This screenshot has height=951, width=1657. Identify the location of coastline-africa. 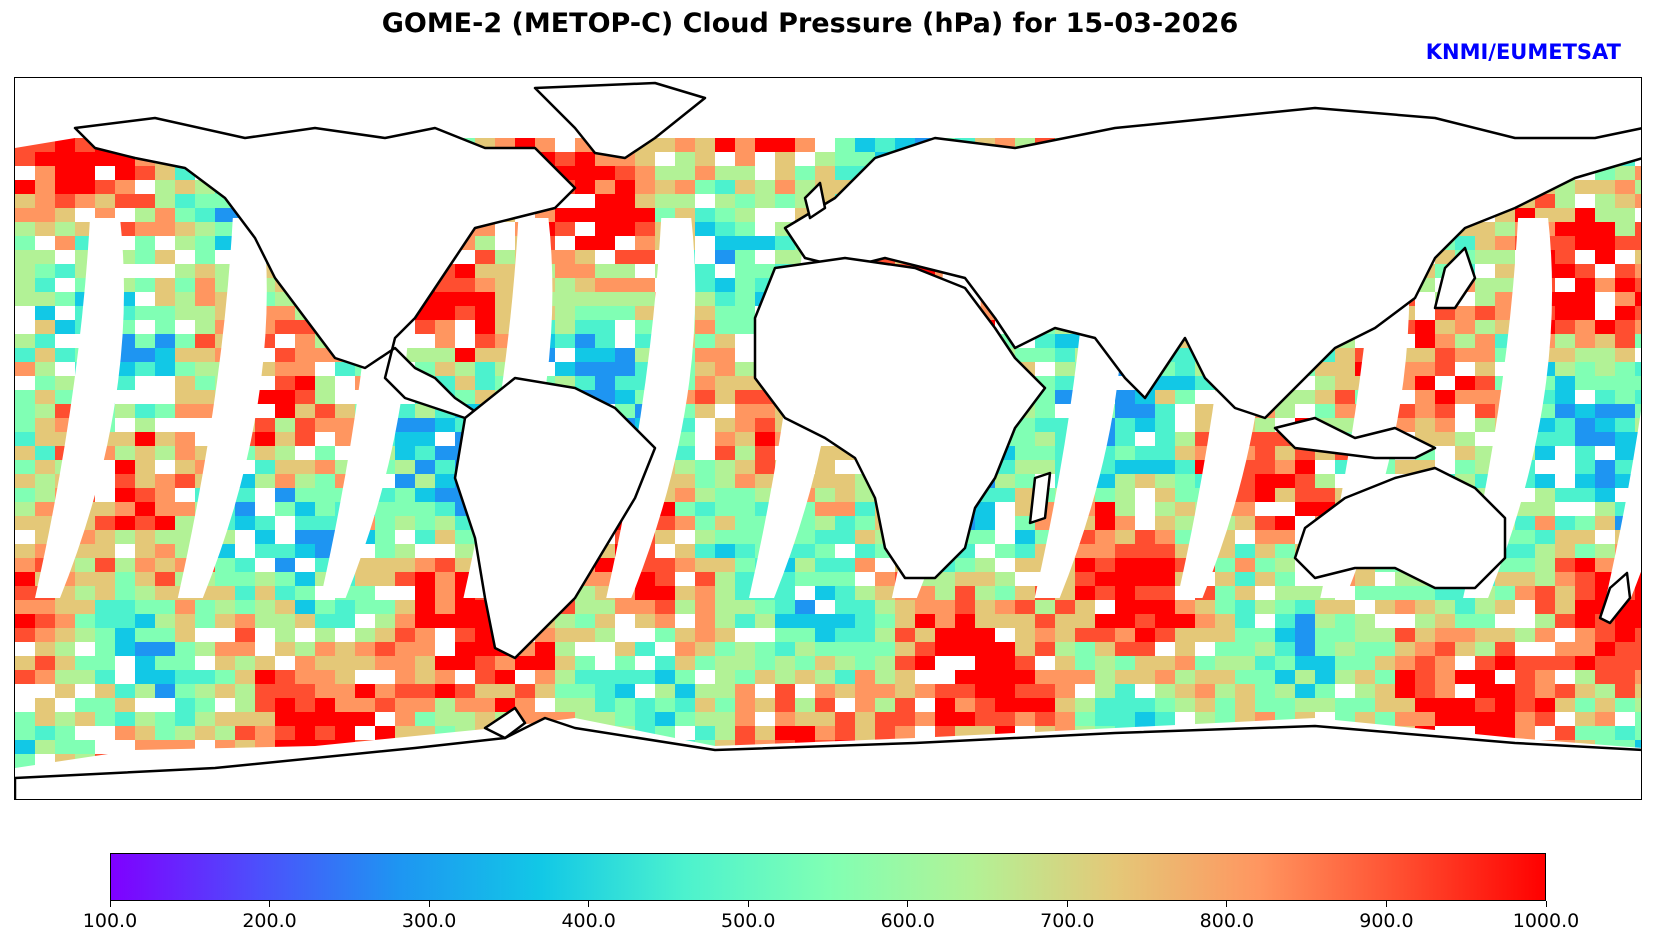
(900, 418).